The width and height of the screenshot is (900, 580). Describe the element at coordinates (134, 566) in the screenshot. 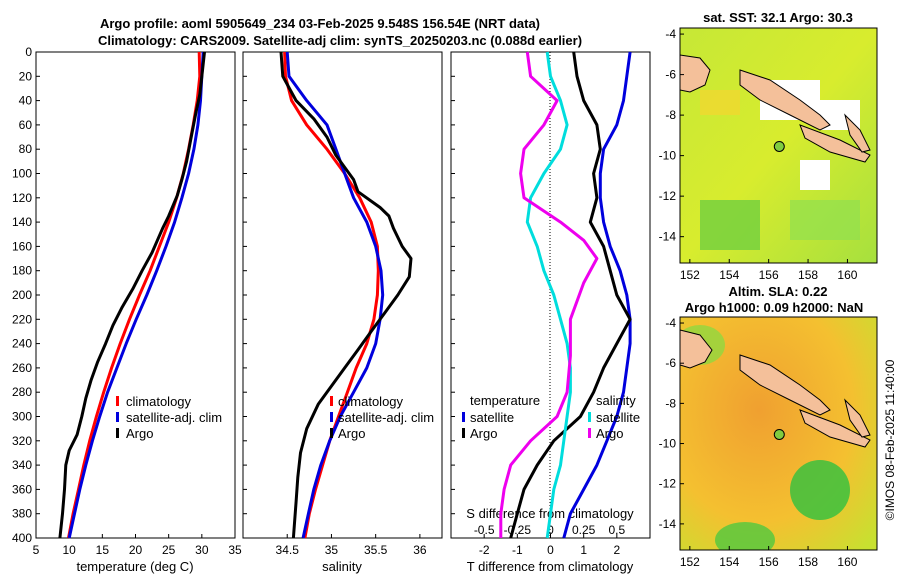

I see `temperature-xlabel: temperature (deg C)` at that location.